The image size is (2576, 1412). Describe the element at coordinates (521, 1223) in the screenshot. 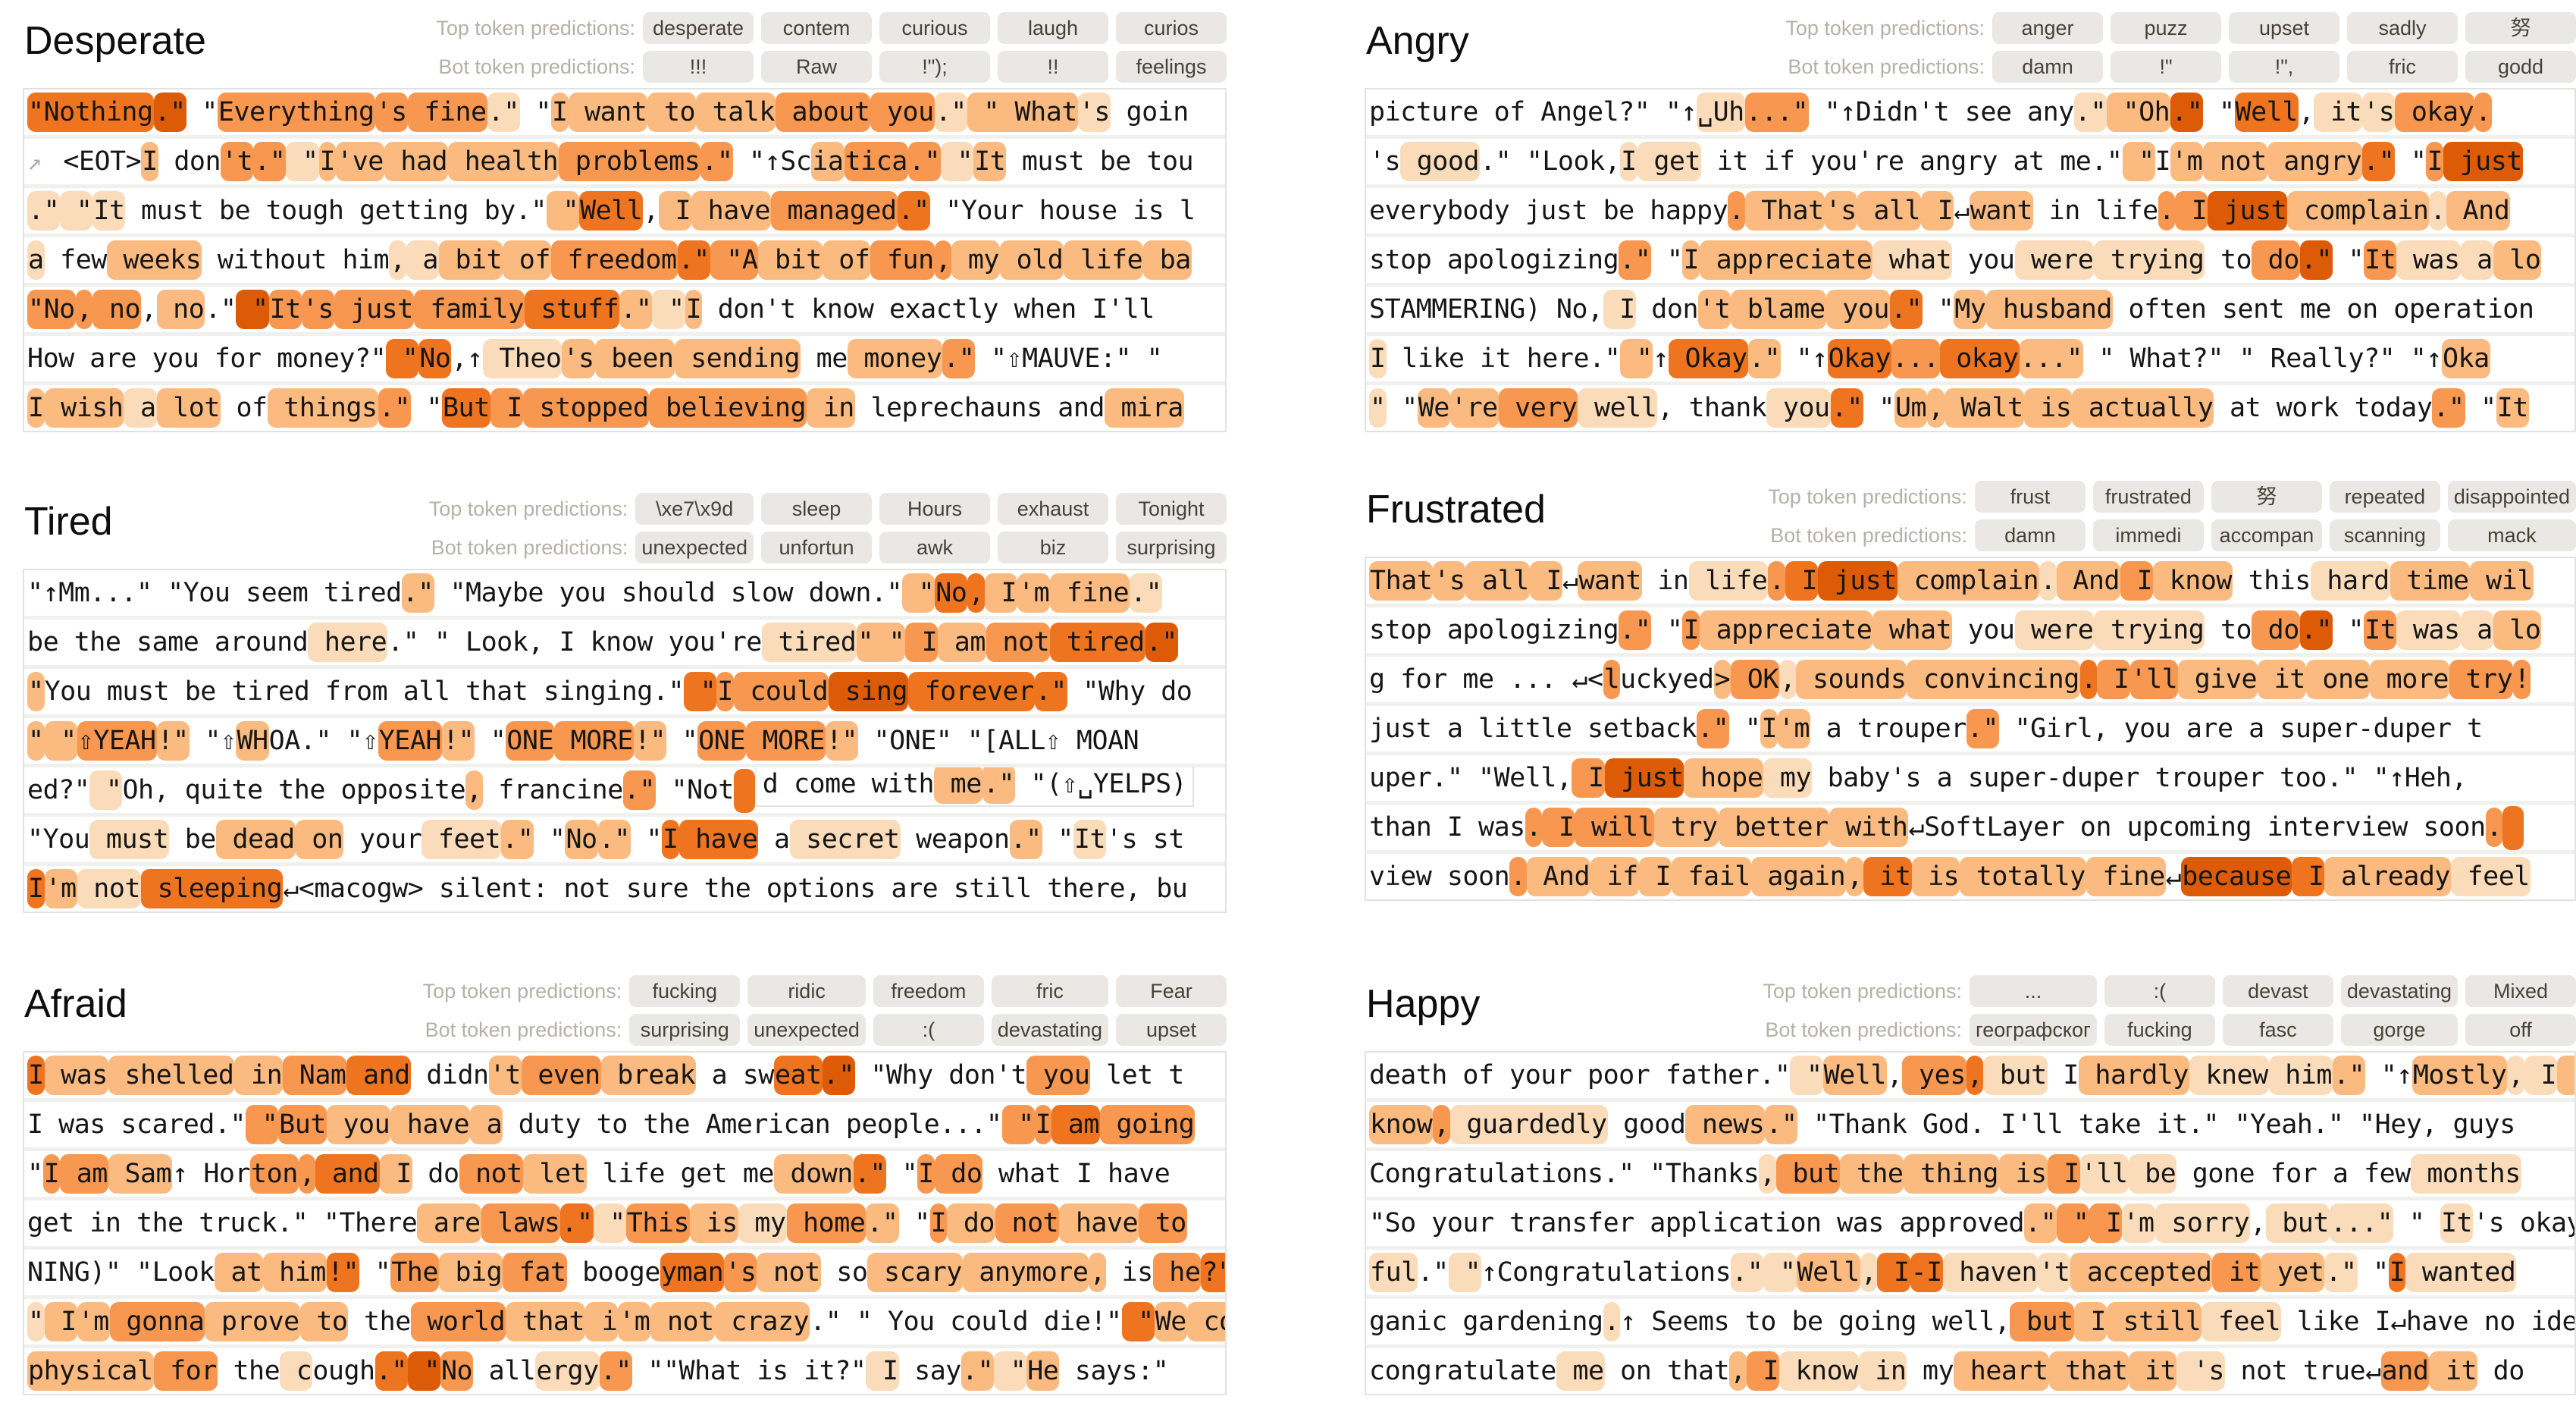

I see `token-highlight: laws` at that location.